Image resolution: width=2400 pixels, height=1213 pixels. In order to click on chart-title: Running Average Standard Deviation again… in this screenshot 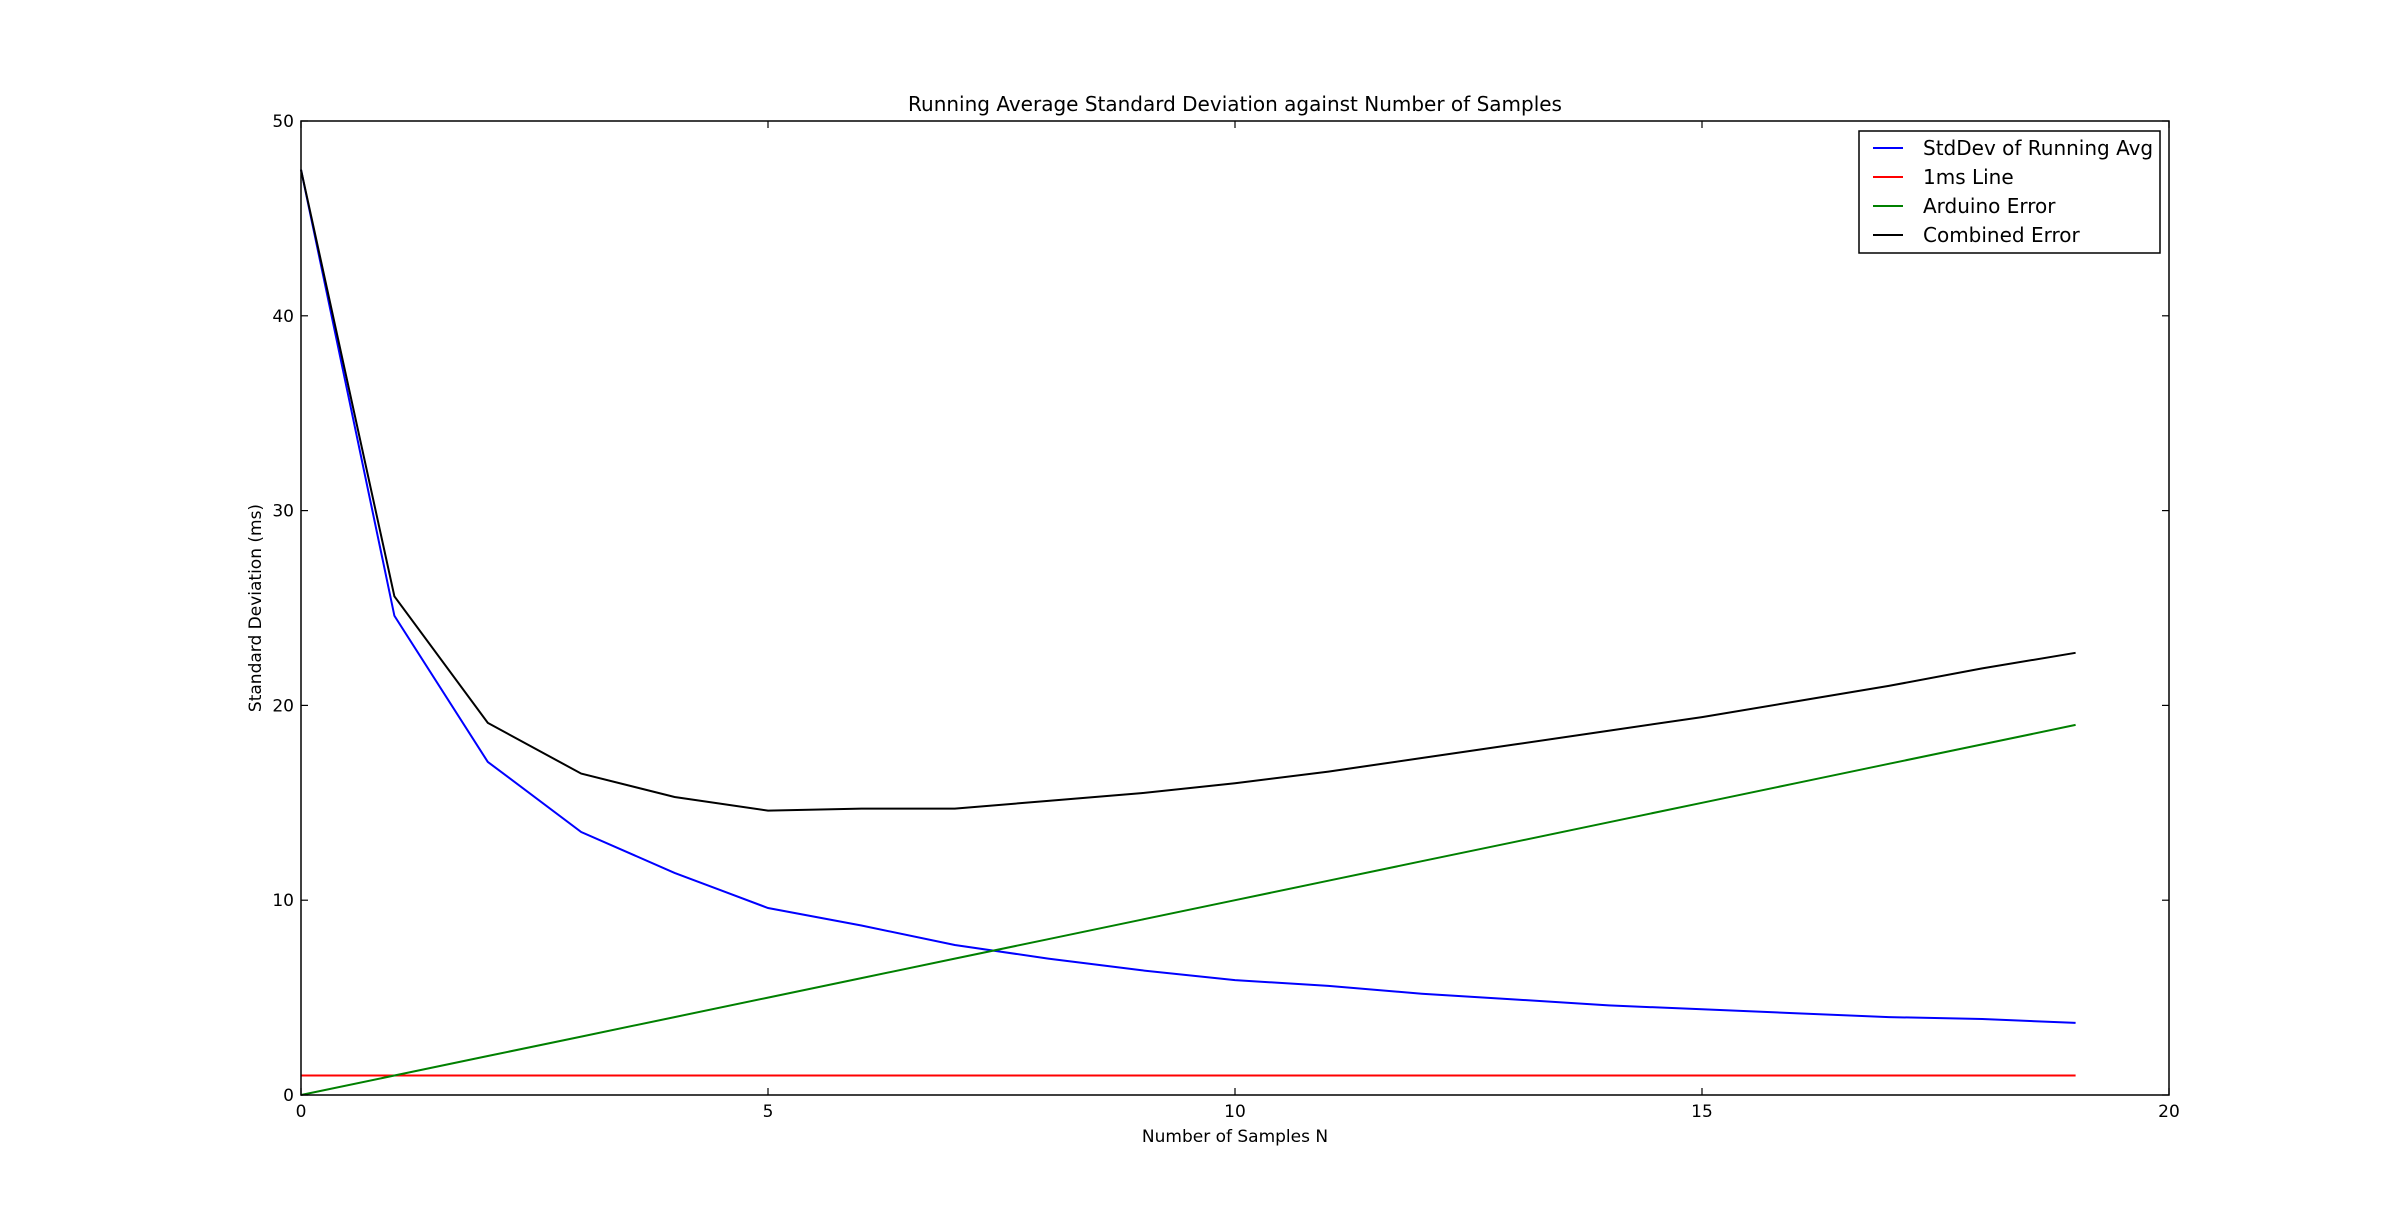, I will do `click(1235, 104)`.